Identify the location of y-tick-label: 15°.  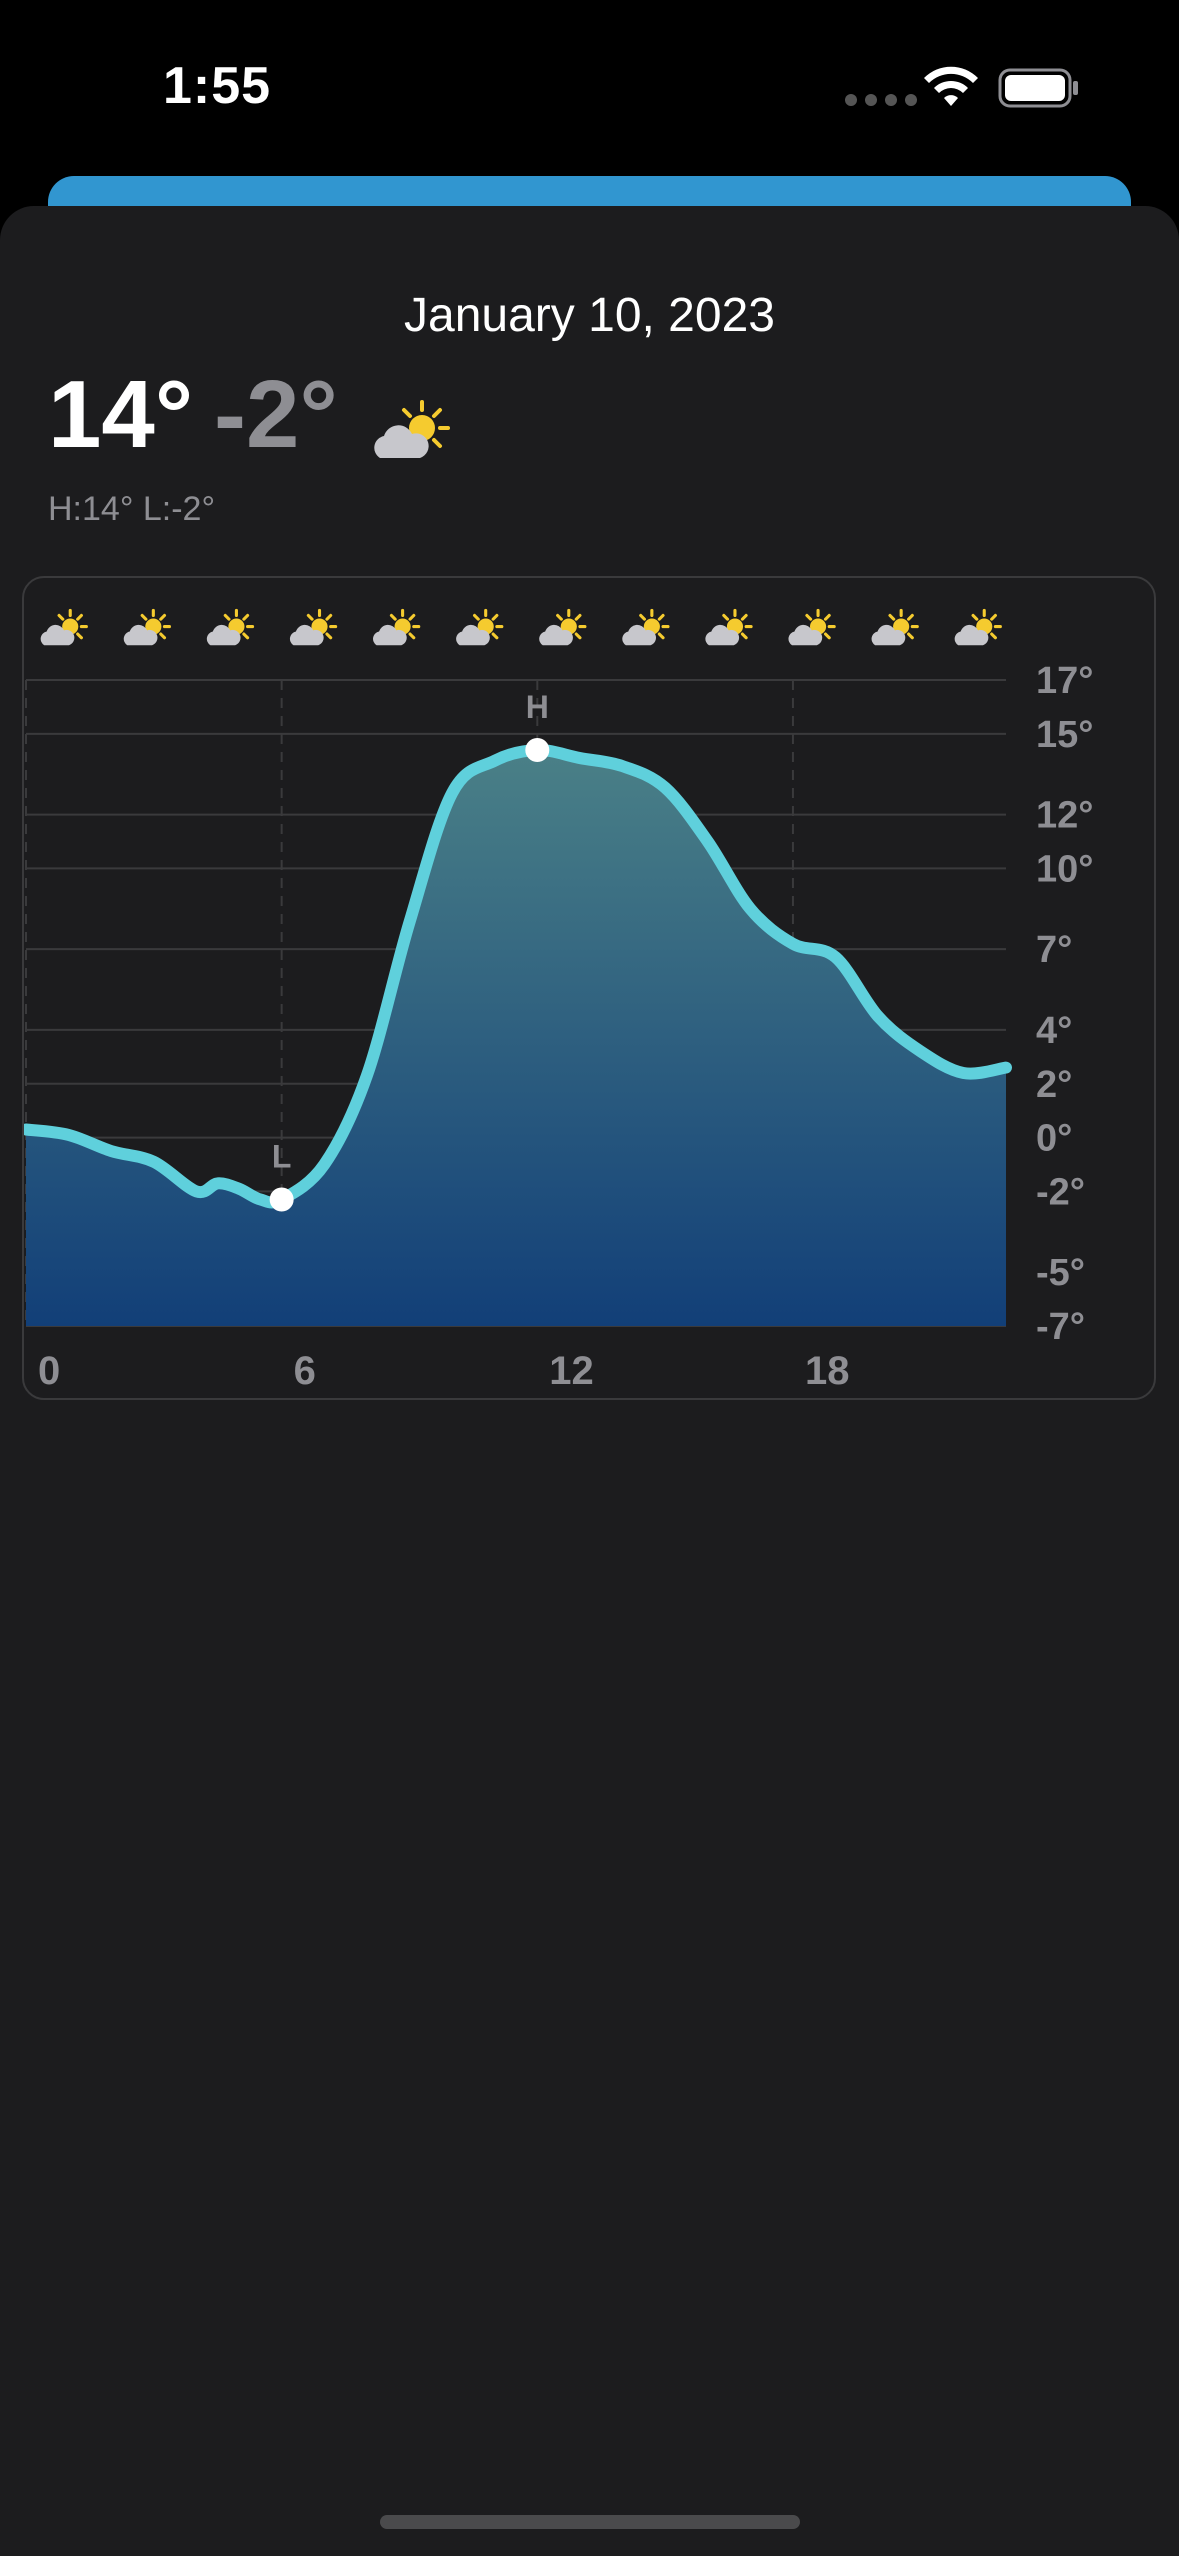
(1064, 735).